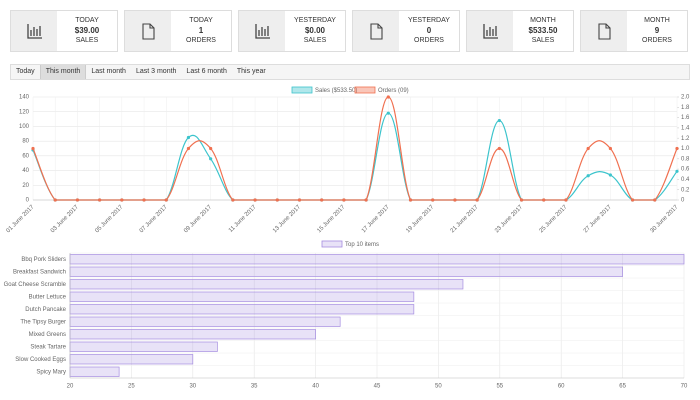  What do you see at coordinates (509, 219) in the screenshot?
I see `x-tick-label: 23 June 2017` at bounding box center [509, 219].